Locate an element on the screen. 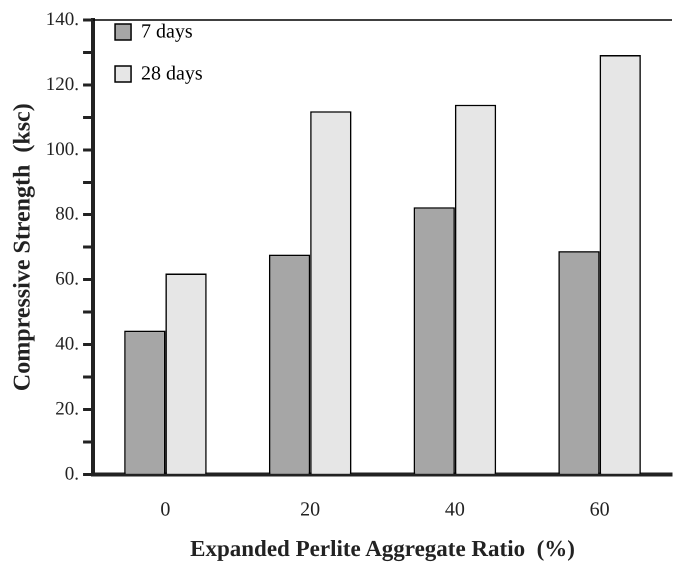 Image resolution: width=674 pixels, height=570 pixels. legend-label: 7 days is located at coordinates (167, 31).